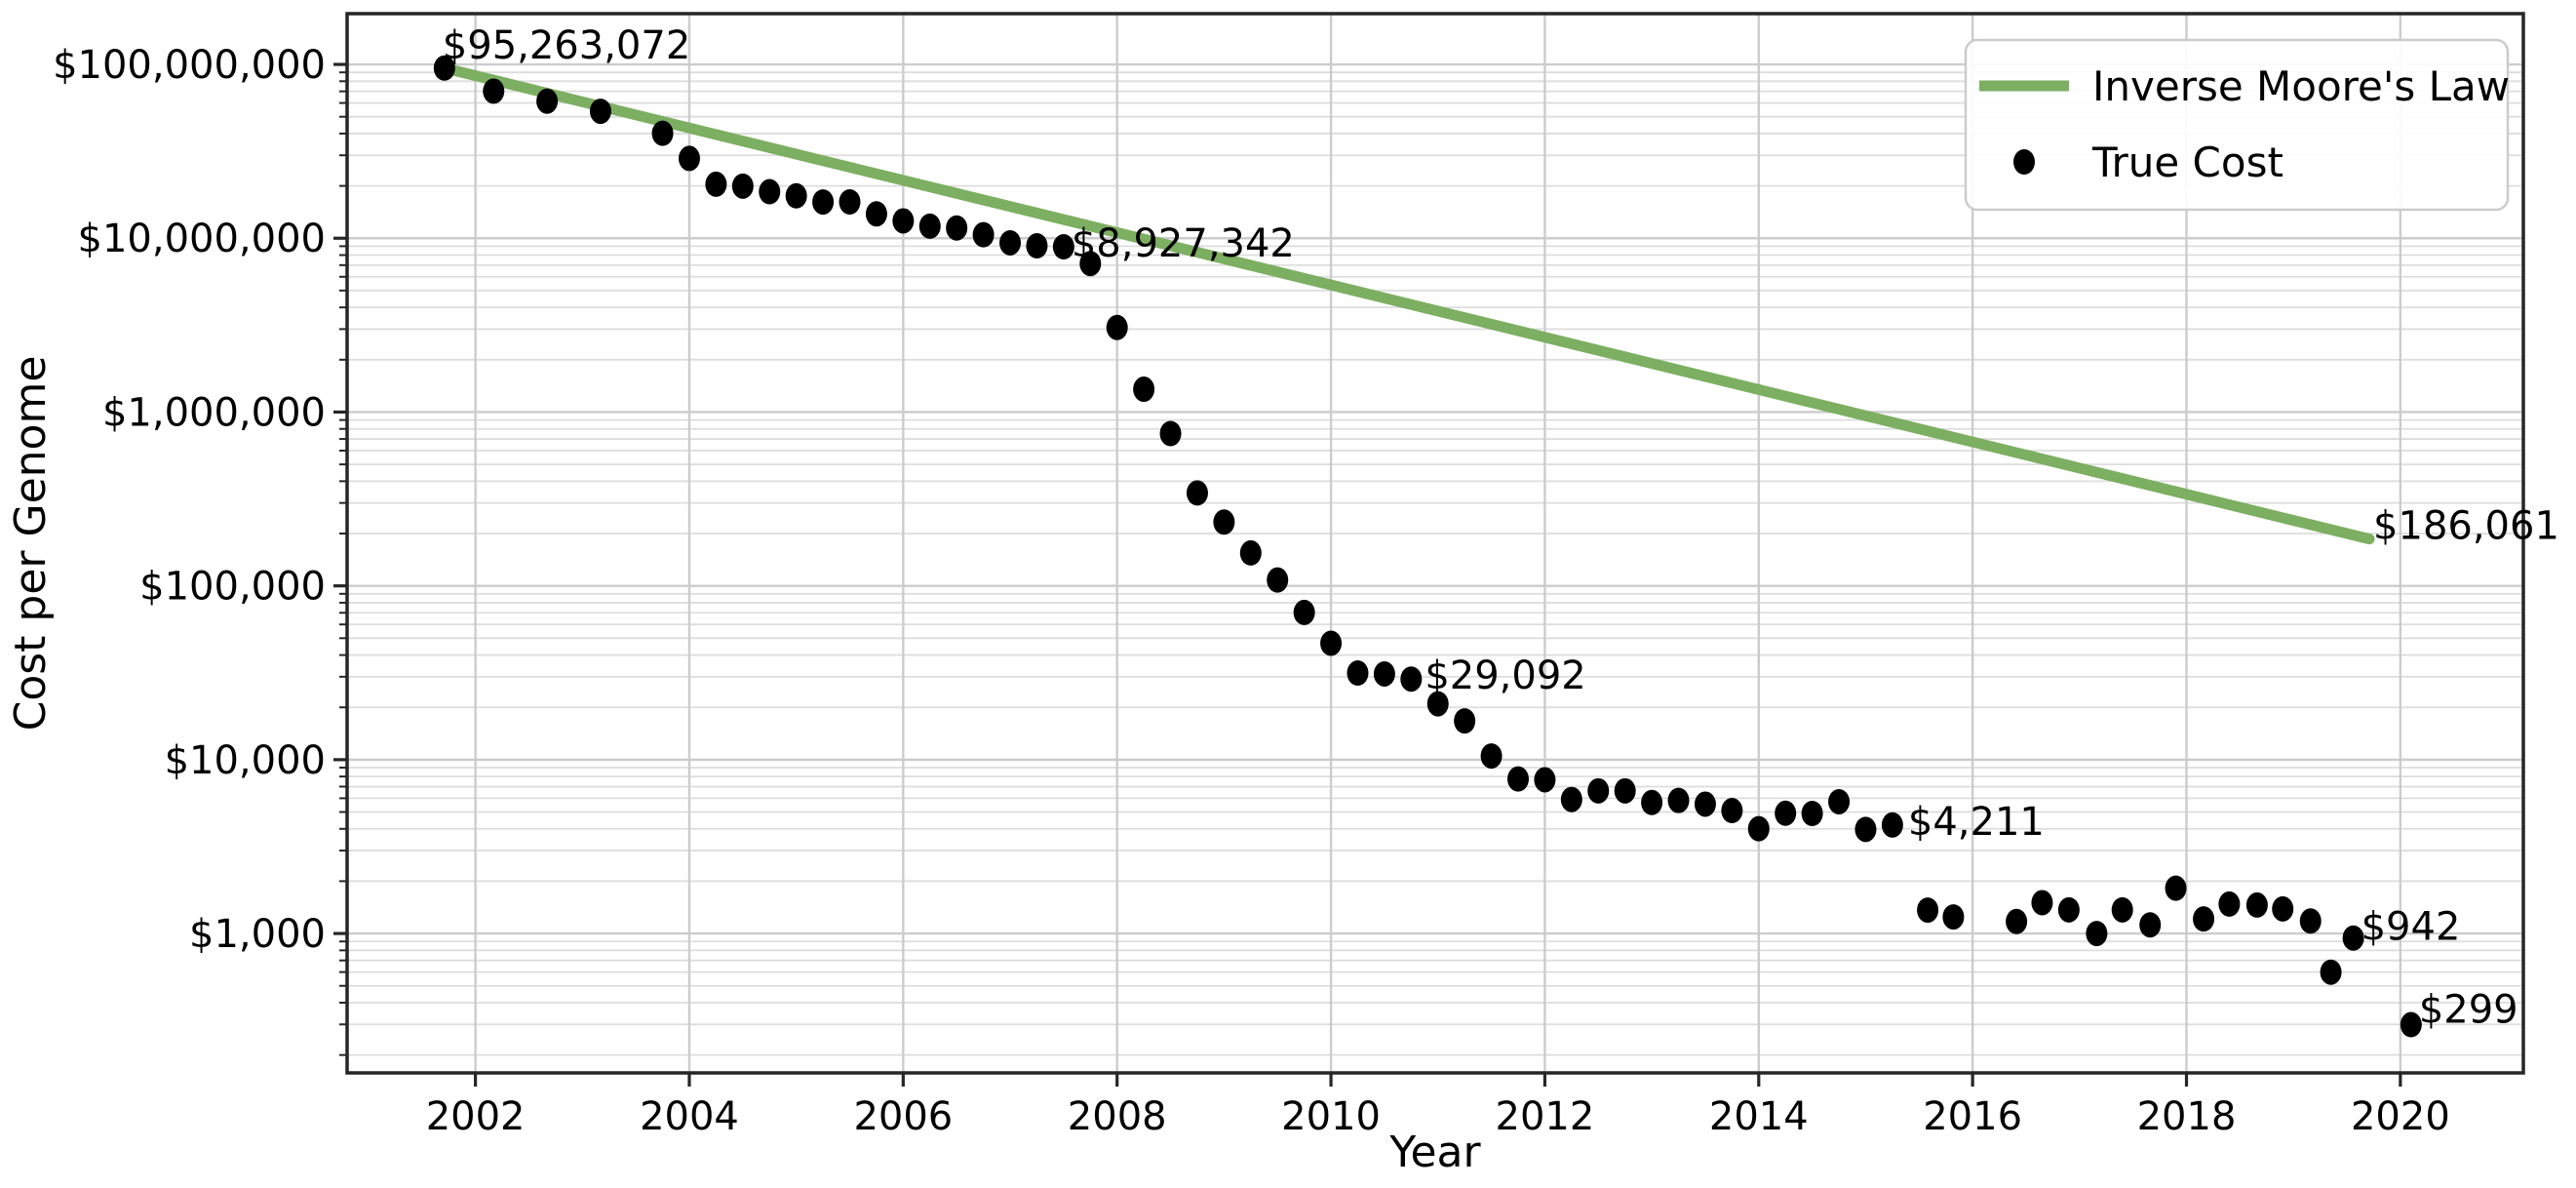  What do you see at coordinates (1117, 1117) in the screenshot?
I see `x-tick-label: 2008` at bounding box center [1117, 1117].